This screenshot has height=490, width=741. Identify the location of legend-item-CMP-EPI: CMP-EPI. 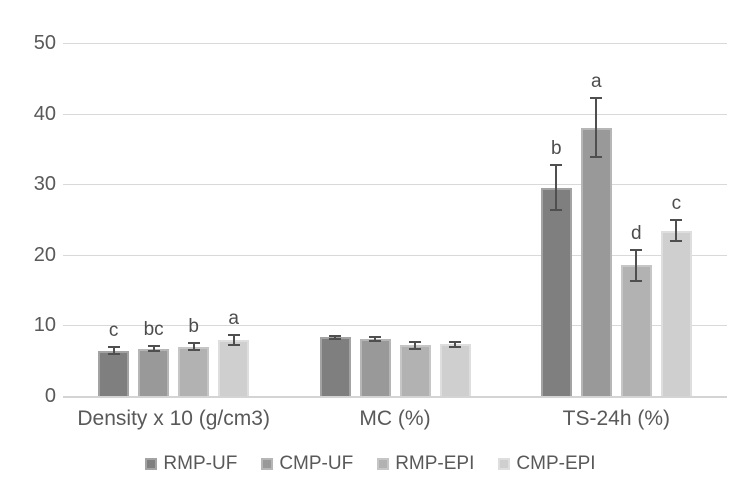
(547, 464).